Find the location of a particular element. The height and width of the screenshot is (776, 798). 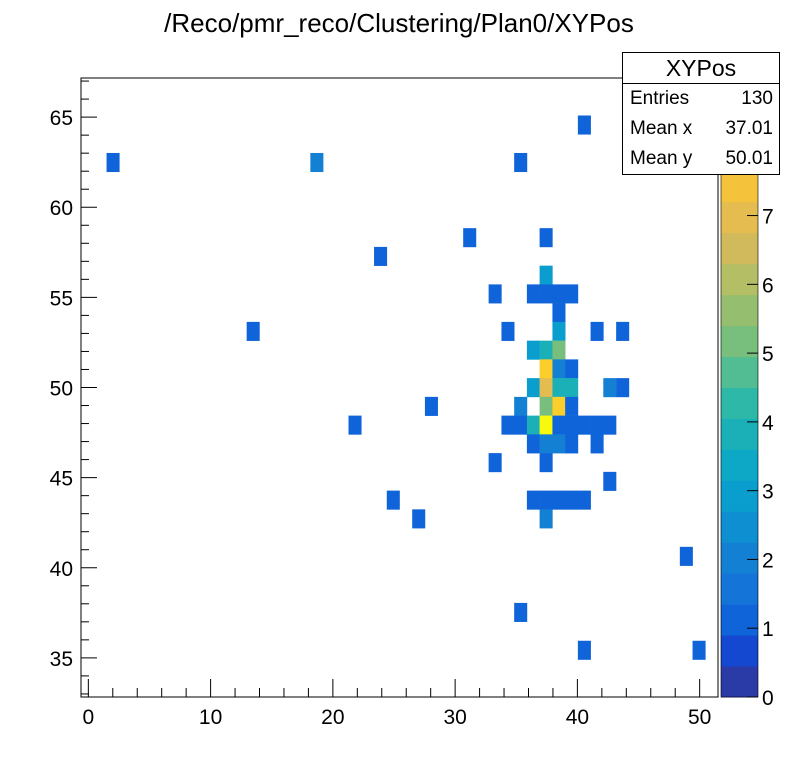

stats-box: XYPos Entries 130 Mean x 37.01 Mean y 50.01 is located at coordinates (701, 113).